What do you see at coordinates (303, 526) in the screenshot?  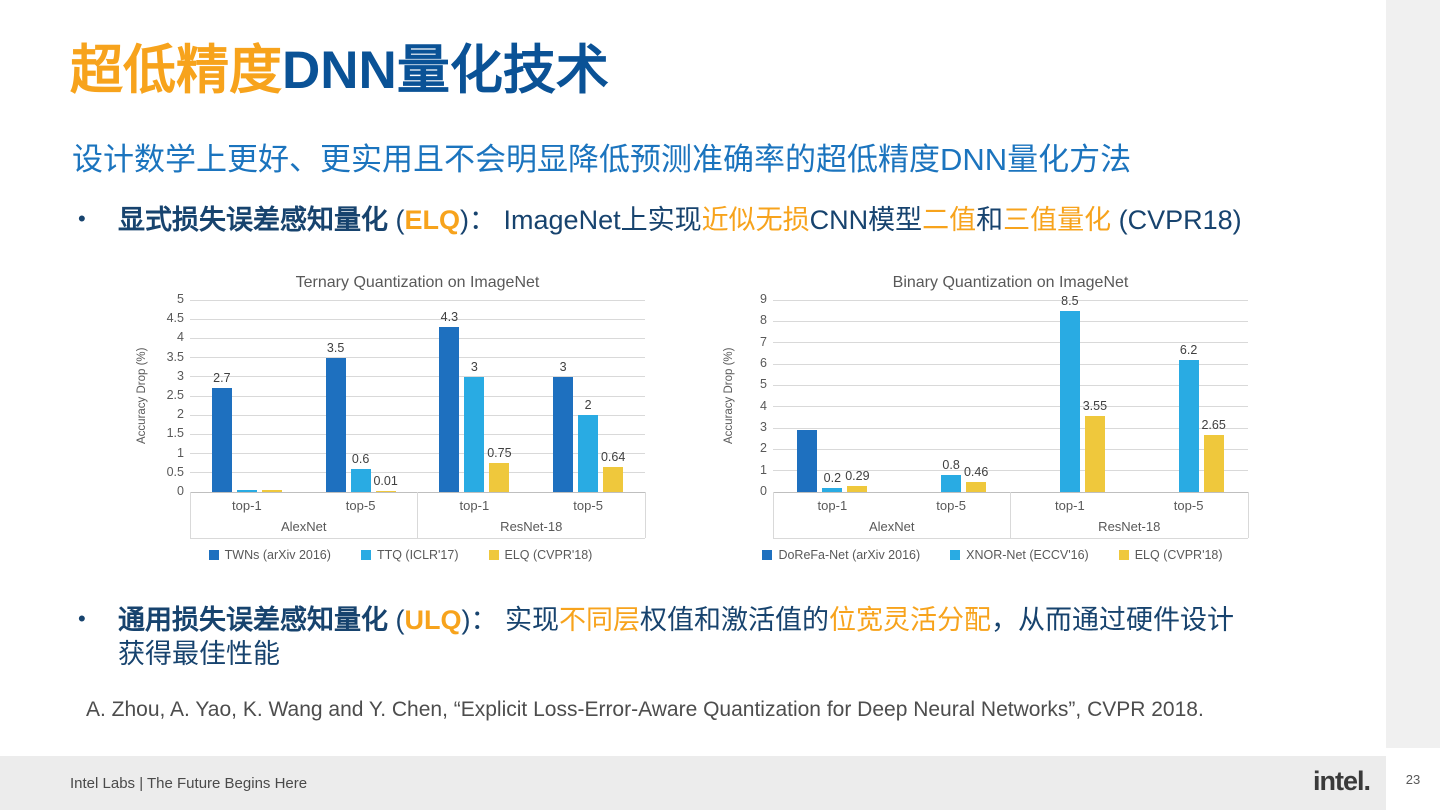 I see `category-group-label: AlexNet` at bounding box center [303, 526].